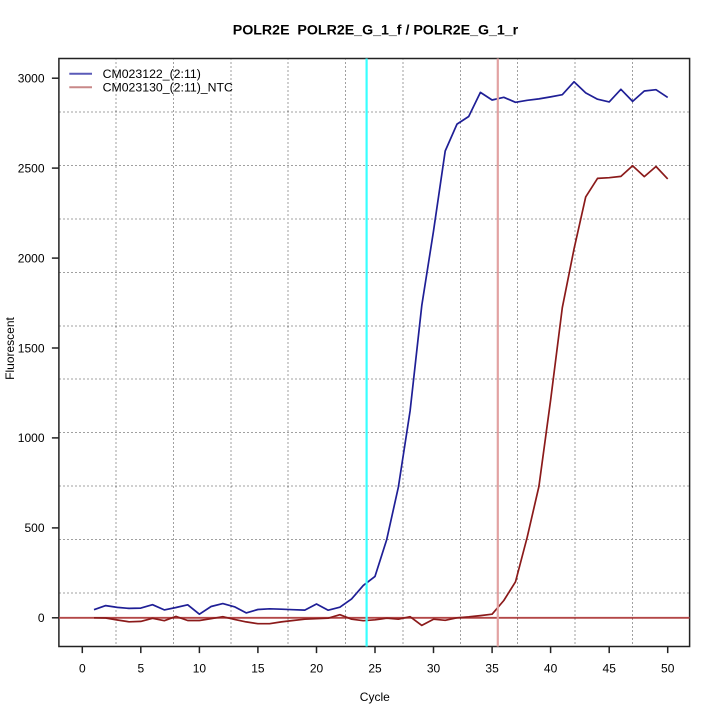 The width and height of the screenshot is (720, 720). I want to click on svg-text: 2000, so click(31, 258).